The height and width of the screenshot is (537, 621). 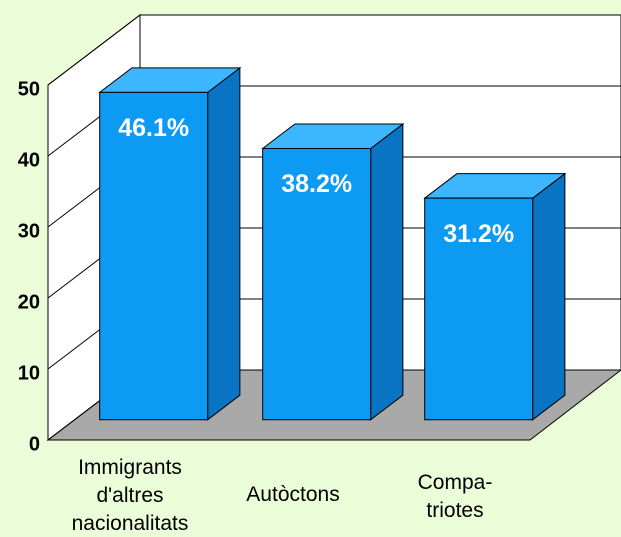 I want to click on x-tick-label-line: d'altres, so click(x=129, y=495).